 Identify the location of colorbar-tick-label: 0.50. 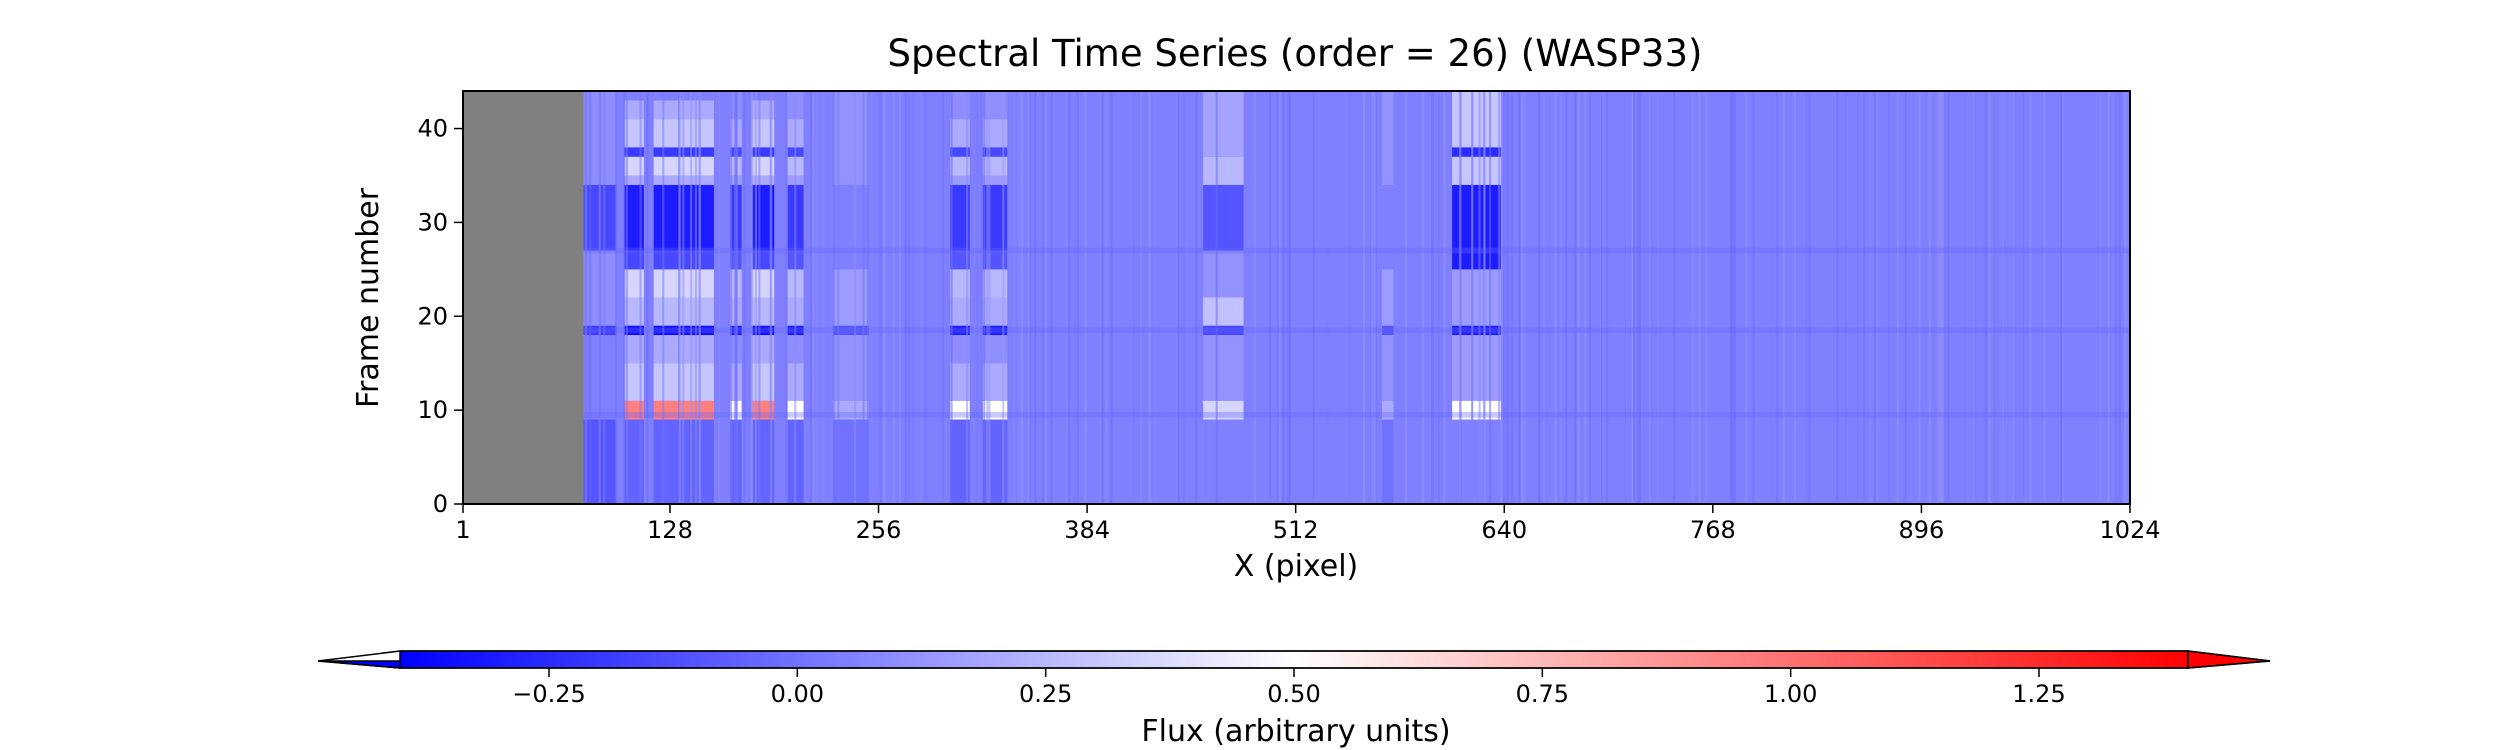
(1293, 694).